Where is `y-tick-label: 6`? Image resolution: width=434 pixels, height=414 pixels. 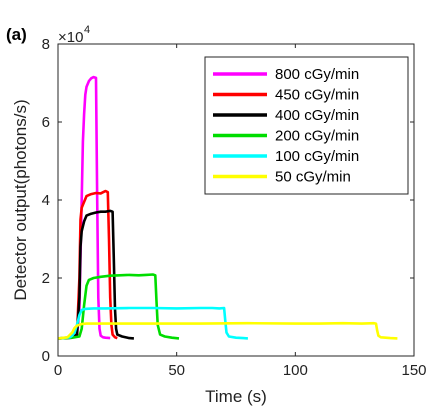 y-tick-label: 6 is located at coordinates (46, 122).